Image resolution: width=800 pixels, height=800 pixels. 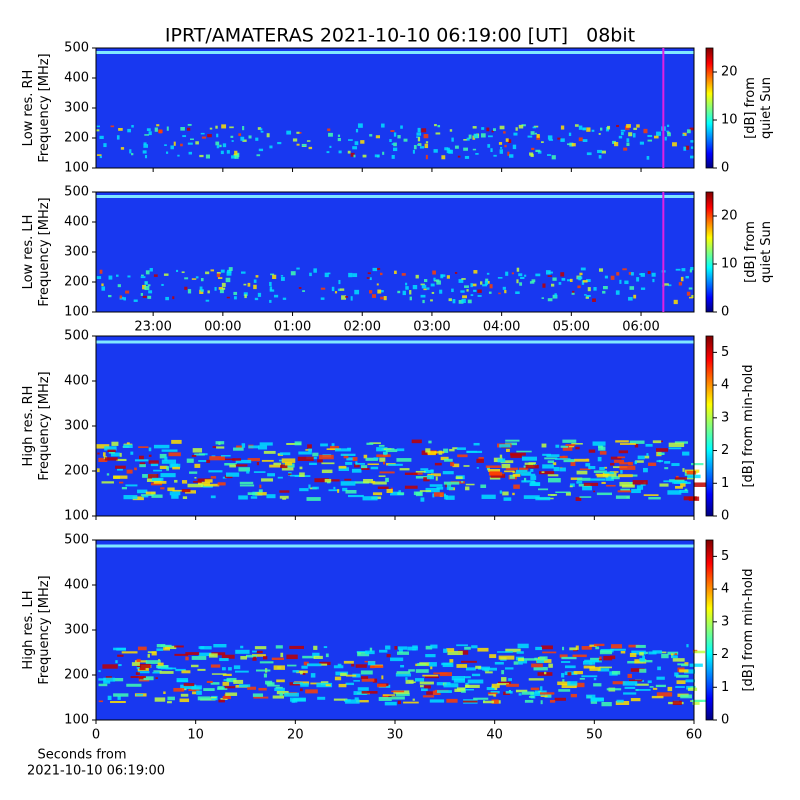 What do you see at coordinates (748, 425) in the screenshot?
I see `colorbar-label-line: [dB] from min-hold` at bounding box center [748, 425].